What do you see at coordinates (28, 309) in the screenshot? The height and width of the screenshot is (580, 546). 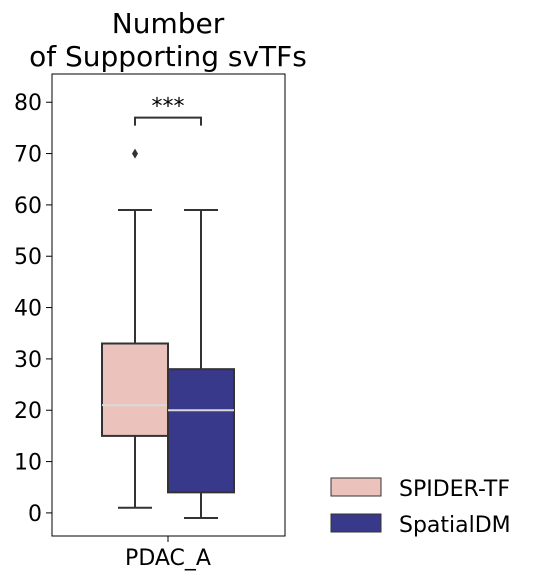 I see `y-tick-label: 40` at bounding box center [28, 309].